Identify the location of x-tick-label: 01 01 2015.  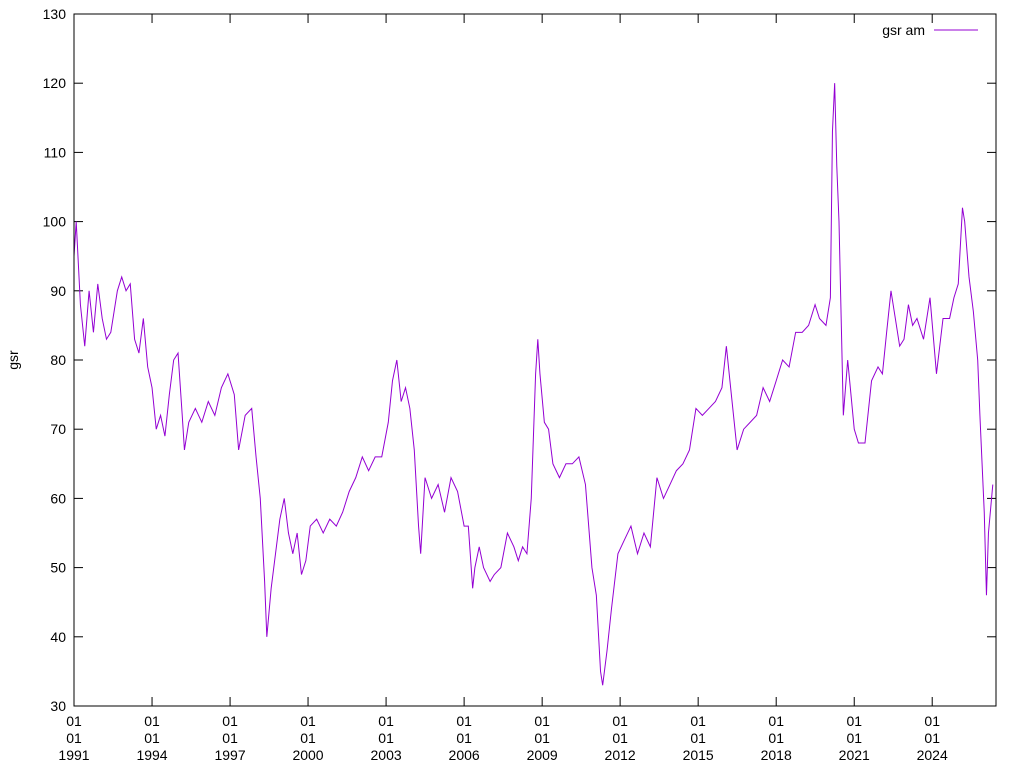
(698, 738).